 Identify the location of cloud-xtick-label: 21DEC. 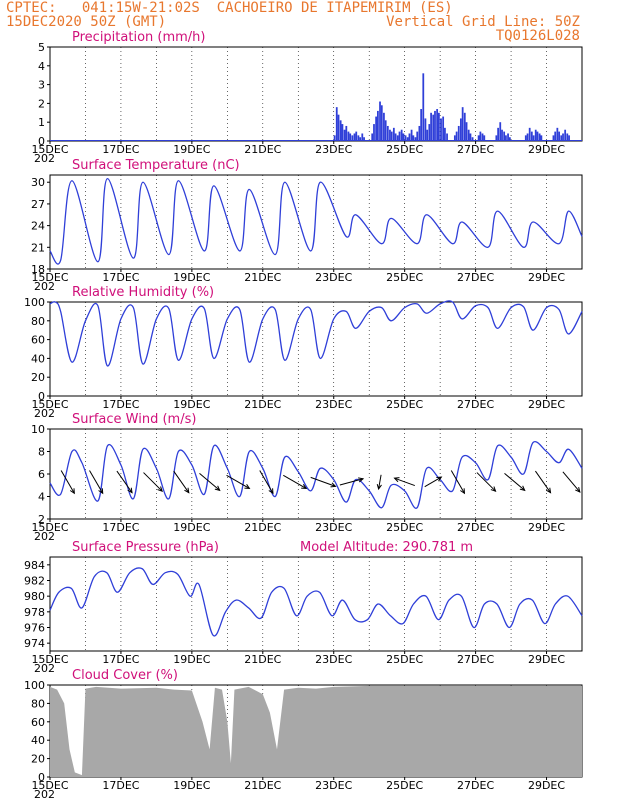
(262, 785).